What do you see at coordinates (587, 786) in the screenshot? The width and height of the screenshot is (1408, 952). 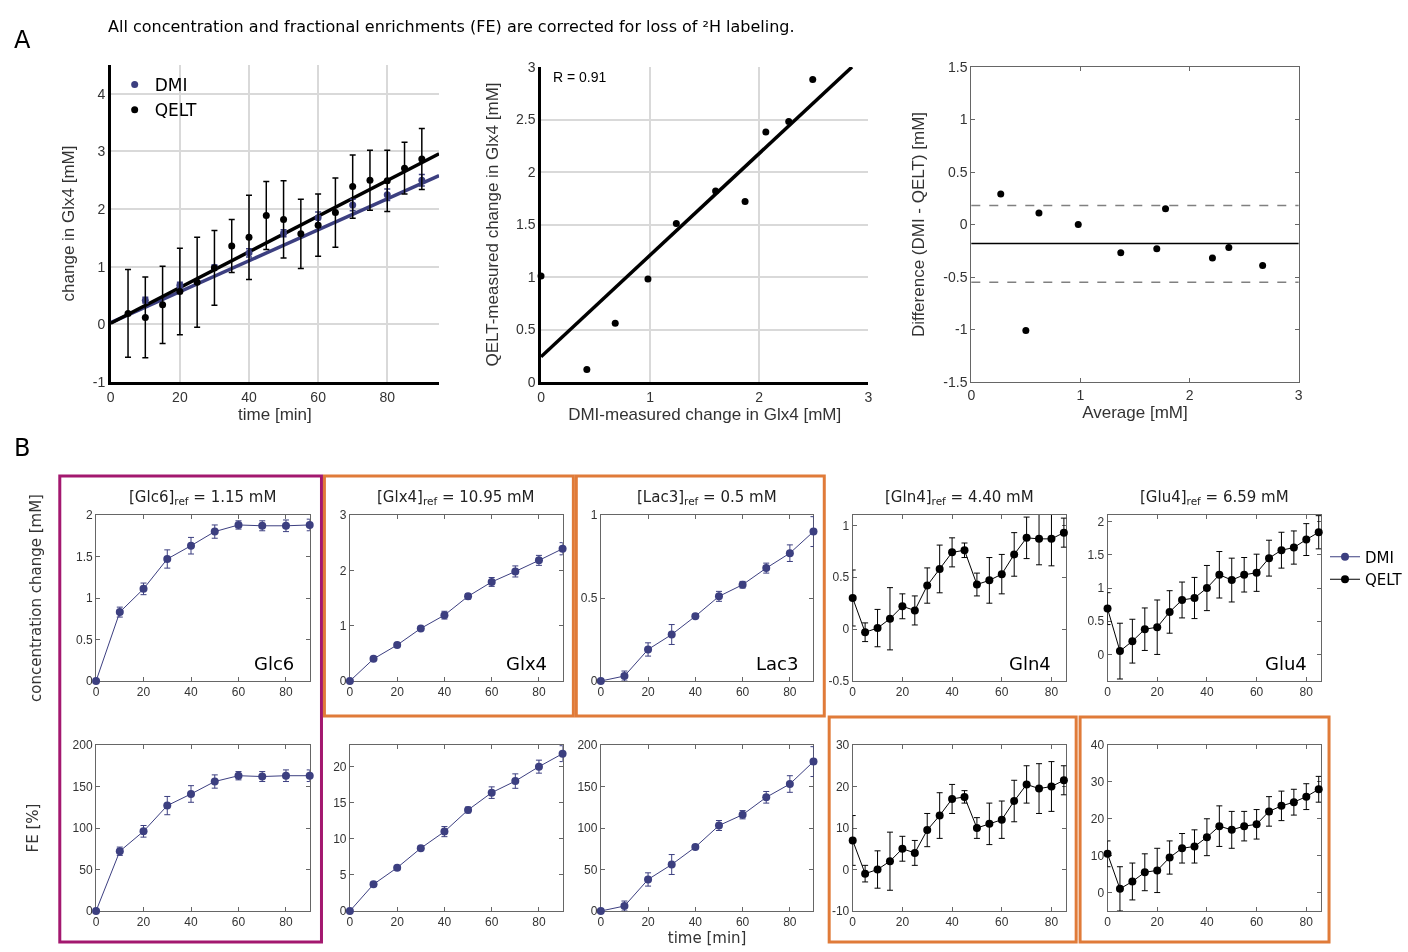 I see `y-tick-label: 150` at bounding box center [587, 786].